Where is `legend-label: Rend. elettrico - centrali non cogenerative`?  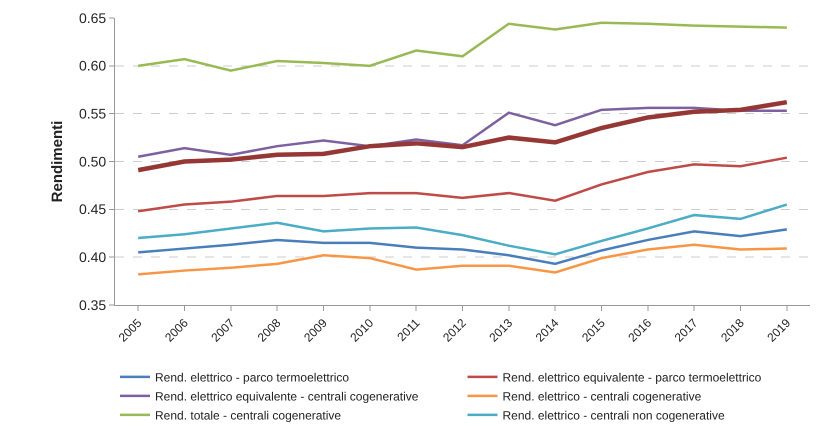 legend-label: Rend. elettrico - centrali non cogenerative is located at coordinates (613, 415).